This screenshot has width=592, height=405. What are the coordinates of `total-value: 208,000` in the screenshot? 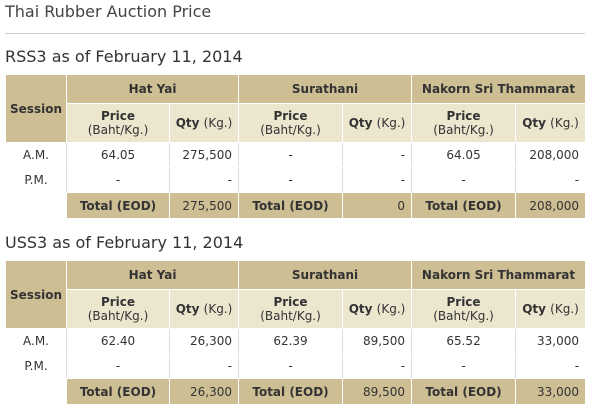 It's located at (551, 205).